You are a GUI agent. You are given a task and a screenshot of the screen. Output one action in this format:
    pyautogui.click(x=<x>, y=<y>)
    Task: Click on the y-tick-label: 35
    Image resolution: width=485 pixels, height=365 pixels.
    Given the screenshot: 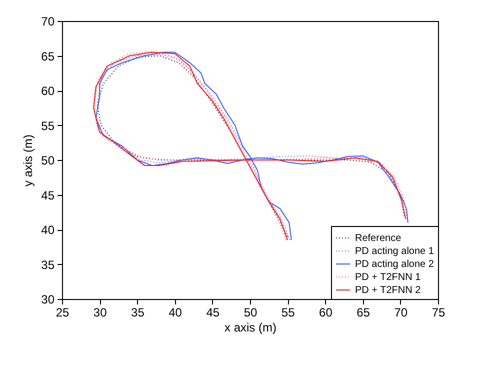 What is the action you would take?
    pyautogui.click(x=48, y=265)
    